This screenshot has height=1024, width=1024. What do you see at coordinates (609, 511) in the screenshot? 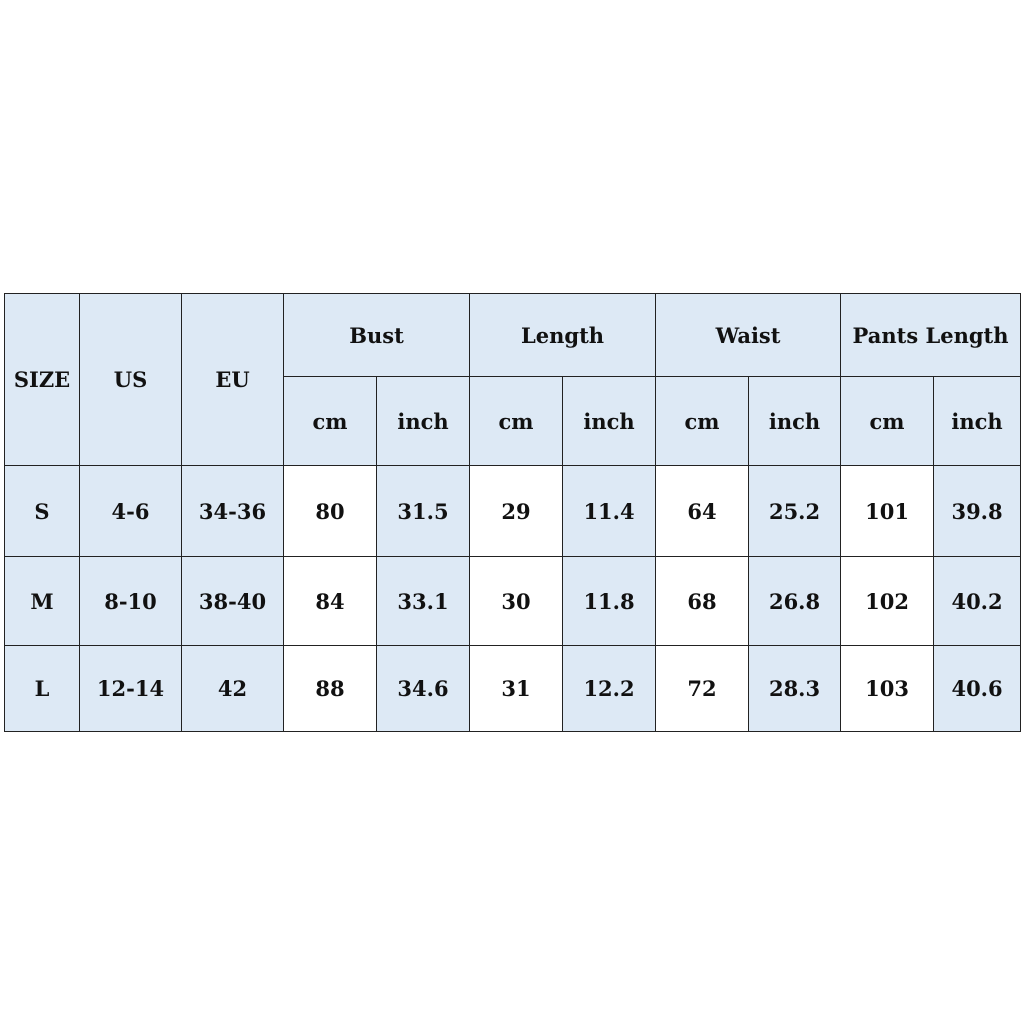
I see `cell-inch: 11.4` at bounding box center [609, 511].